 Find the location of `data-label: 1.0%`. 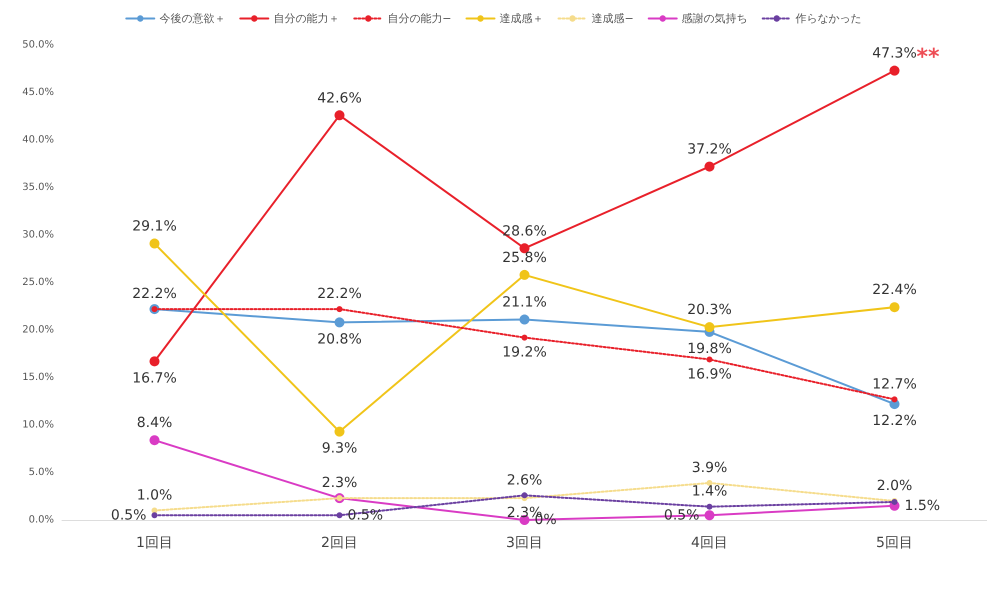

data-label: 1.0% is located at coordinates (154, 496).